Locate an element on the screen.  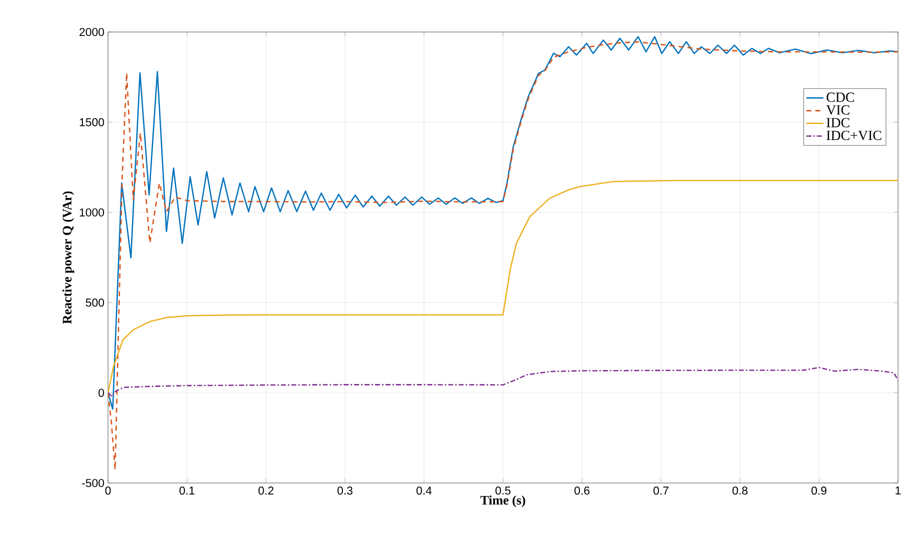
x-tick-label: 0.3 is located at coordinates (344, 490).